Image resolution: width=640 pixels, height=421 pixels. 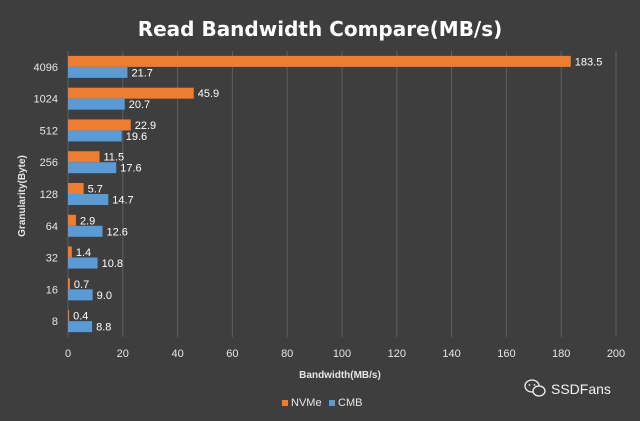 What do you see at coordinates (87, 221) in the screenshot?
I see `data-label: 2.9` at bounding box center [87, 221].